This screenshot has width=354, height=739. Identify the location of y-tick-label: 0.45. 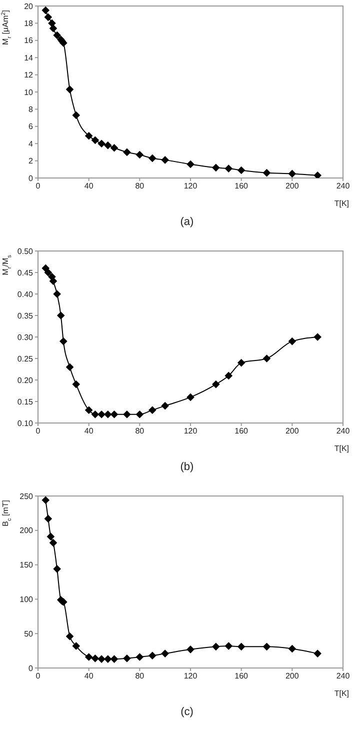
(25, 273).